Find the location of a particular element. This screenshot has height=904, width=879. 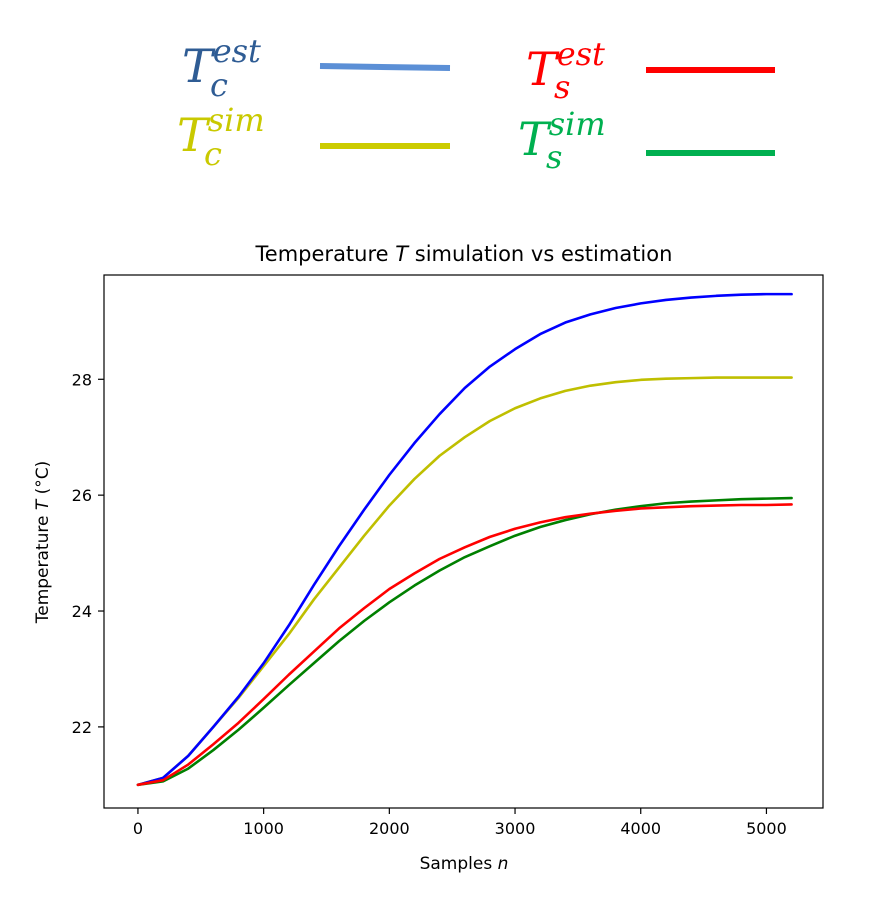

y-axis: 22 24 26 28 is located at coordinates (88, 553).